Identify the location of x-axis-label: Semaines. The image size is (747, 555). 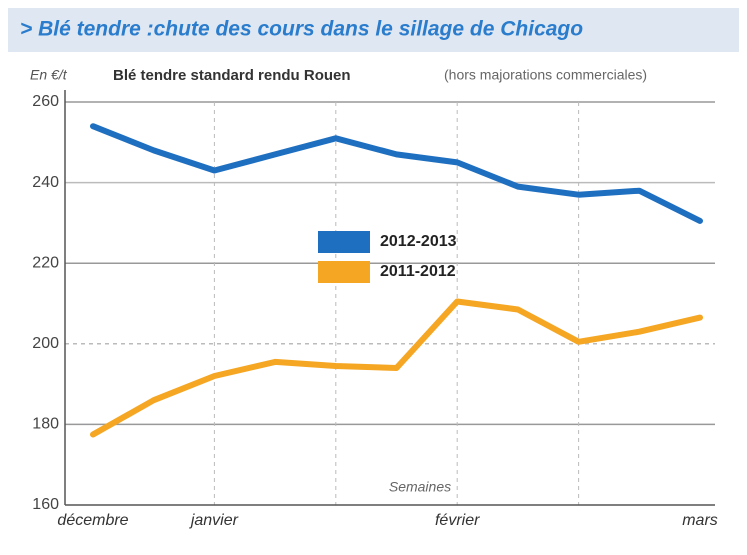
(420, 487).